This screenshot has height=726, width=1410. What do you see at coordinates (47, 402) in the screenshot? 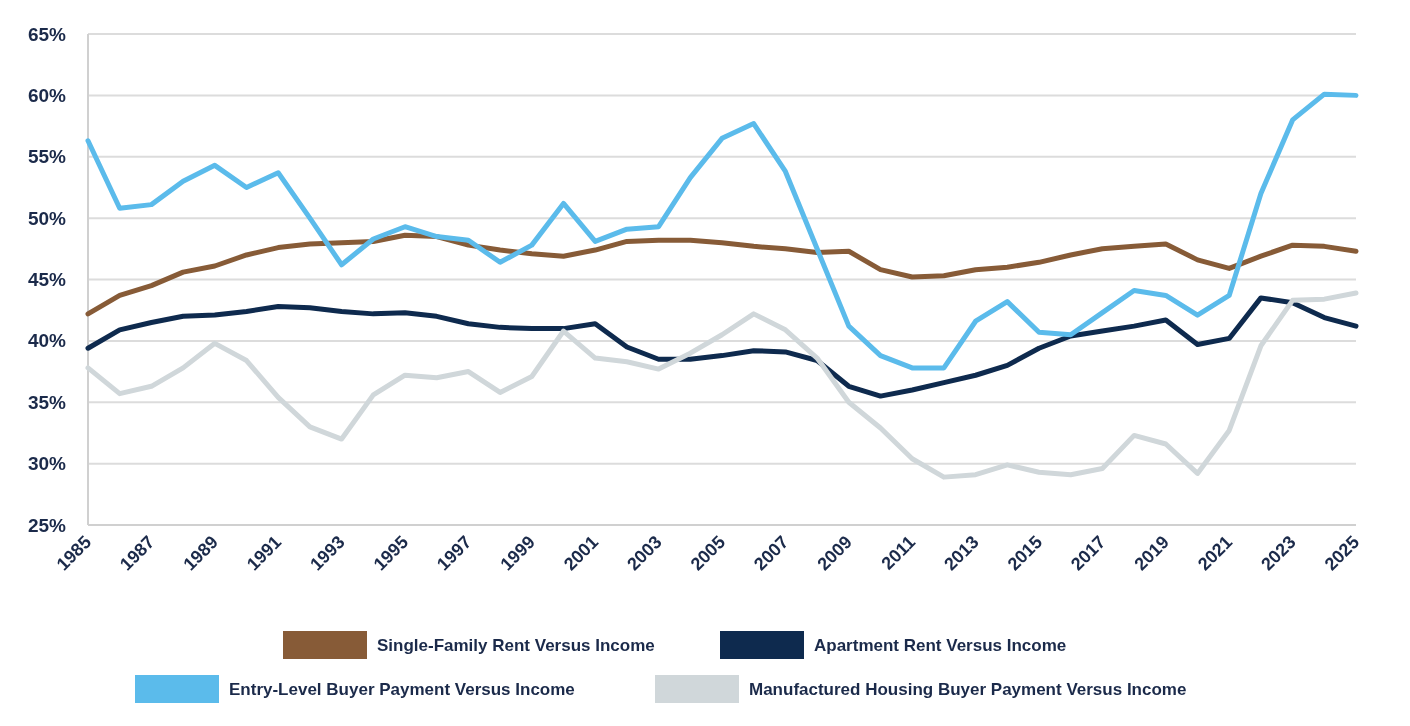
I see `y-tick-label: 35%` at bounding box center [47, 402].